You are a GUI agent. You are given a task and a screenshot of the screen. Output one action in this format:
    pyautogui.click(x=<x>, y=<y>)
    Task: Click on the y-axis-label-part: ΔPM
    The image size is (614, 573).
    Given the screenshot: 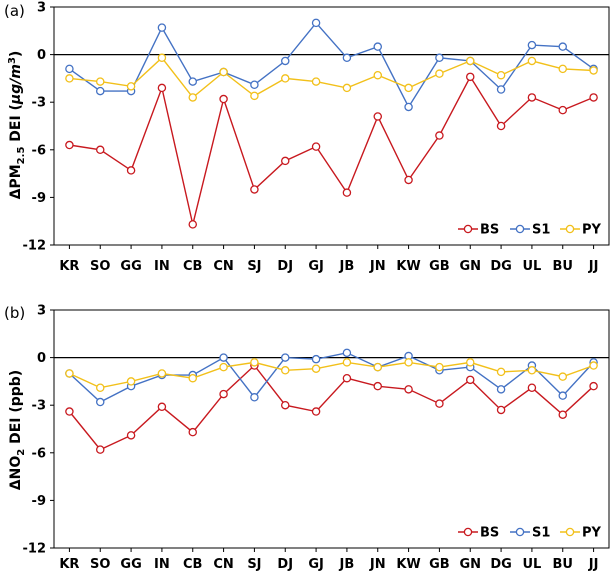 What is the action you would take?
    pyautogui.click(x=16, y=181)
    